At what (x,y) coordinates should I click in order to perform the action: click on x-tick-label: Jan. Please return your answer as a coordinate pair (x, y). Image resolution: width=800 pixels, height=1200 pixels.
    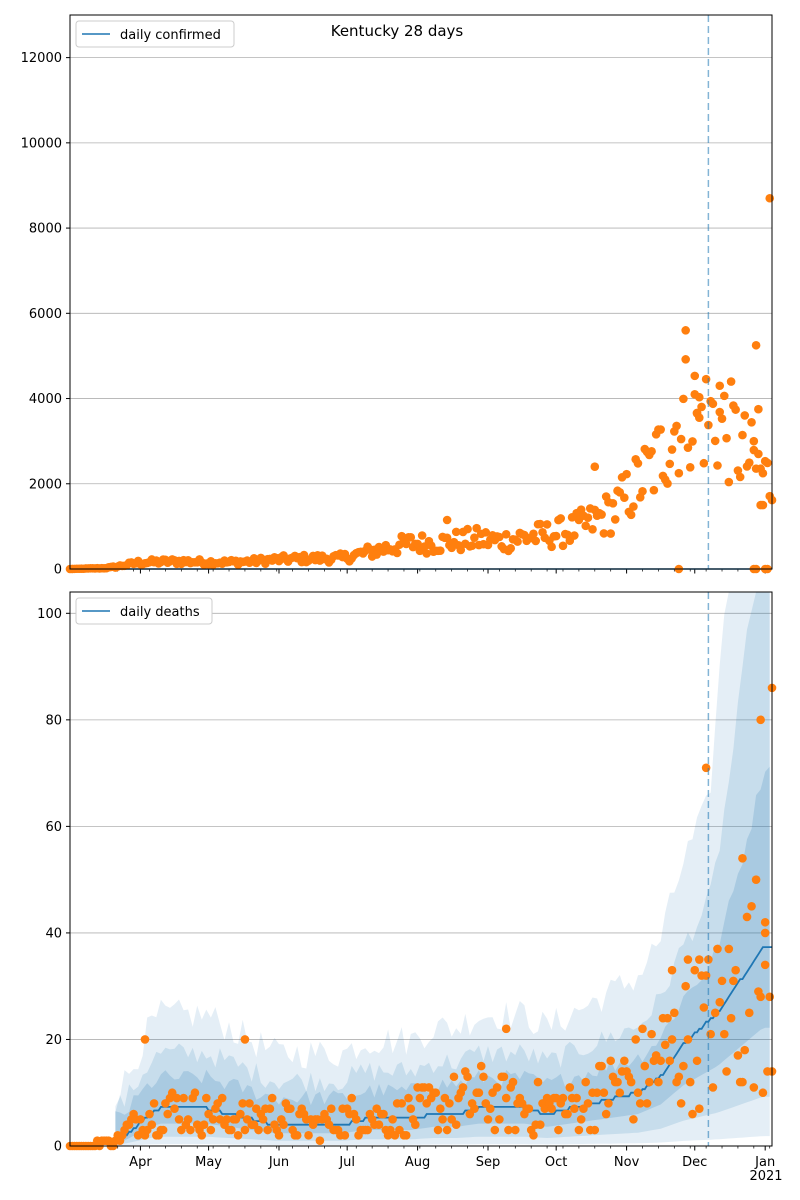
    Looking at the image, I should click on (764, 1162).